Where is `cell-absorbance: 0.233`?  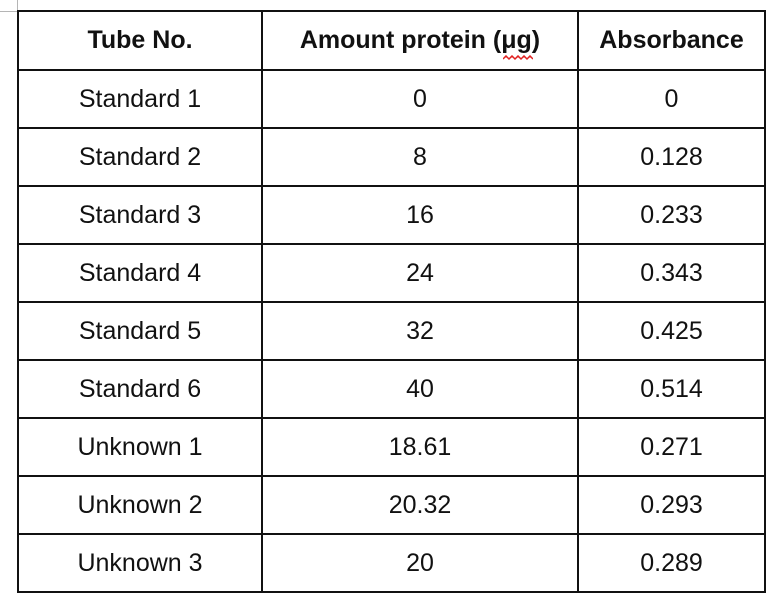
cell-absorbance: 0.233 is located at coordinates (671, 215).